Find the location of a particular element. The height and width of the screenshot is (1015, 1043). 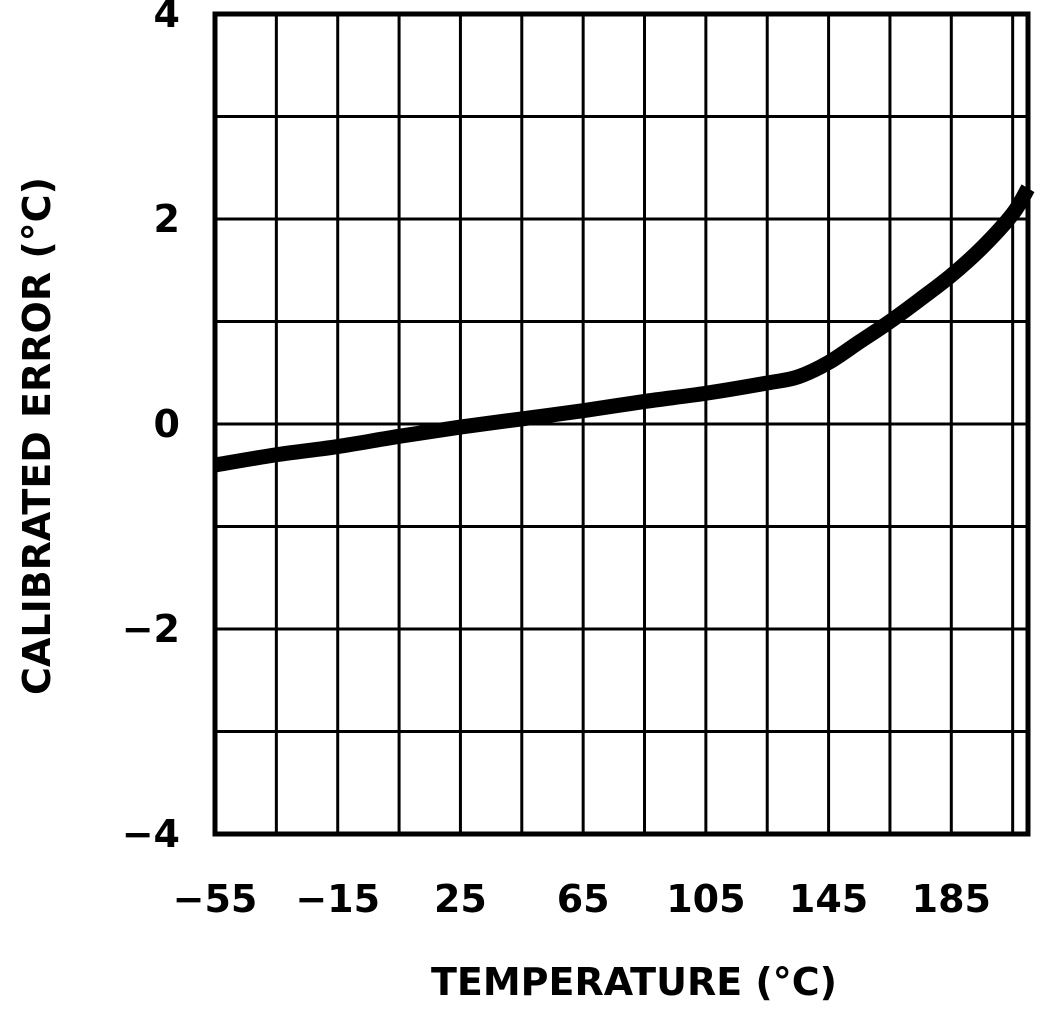

x-tick-label: 145 is located at coordinates (828, 899).